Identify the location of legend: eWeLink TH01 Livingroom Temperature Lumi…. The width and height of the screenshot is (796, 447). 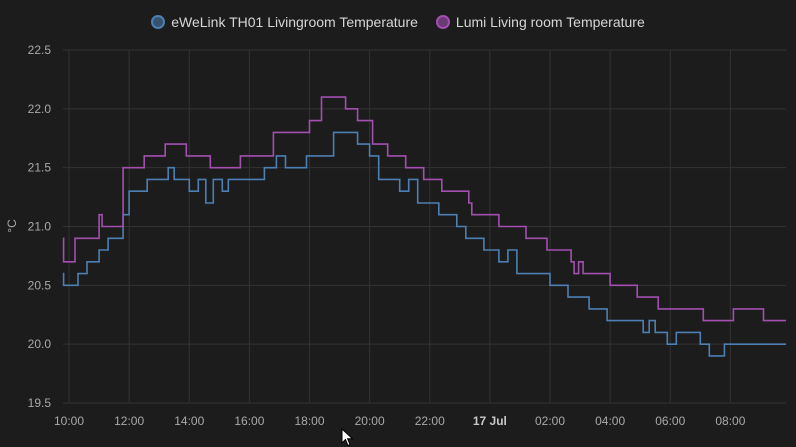
(398, 22).